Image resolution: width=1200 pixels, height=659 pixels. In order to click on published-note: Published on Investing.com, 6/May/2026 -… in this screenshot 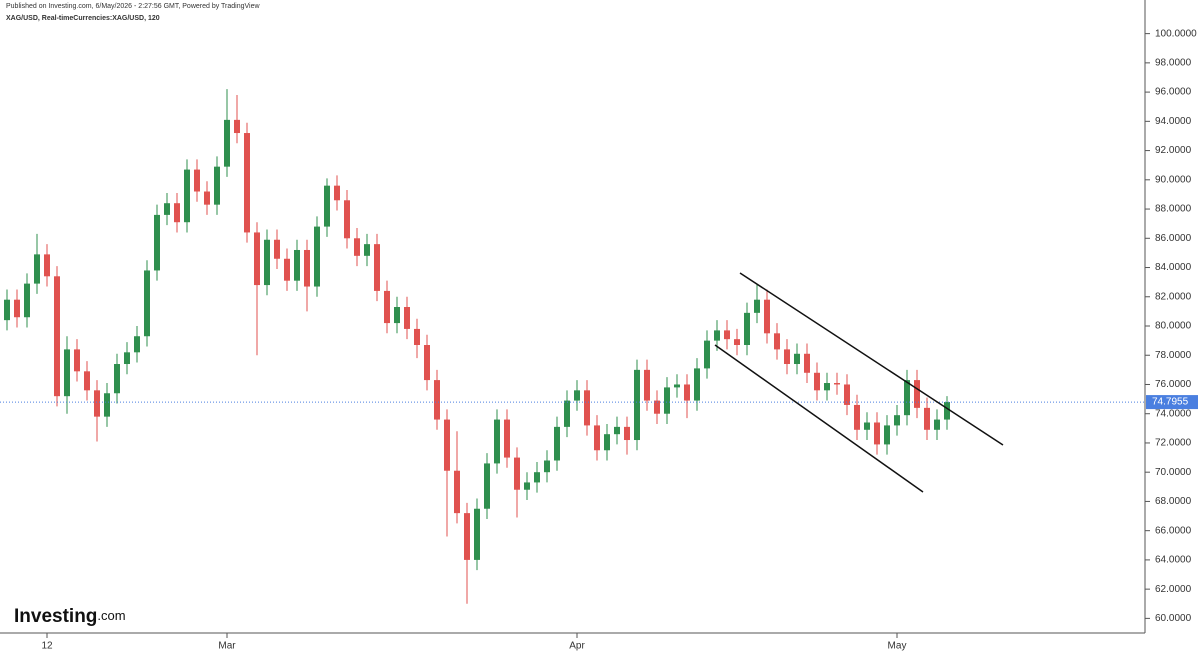, I will do `click(133, 6)`.